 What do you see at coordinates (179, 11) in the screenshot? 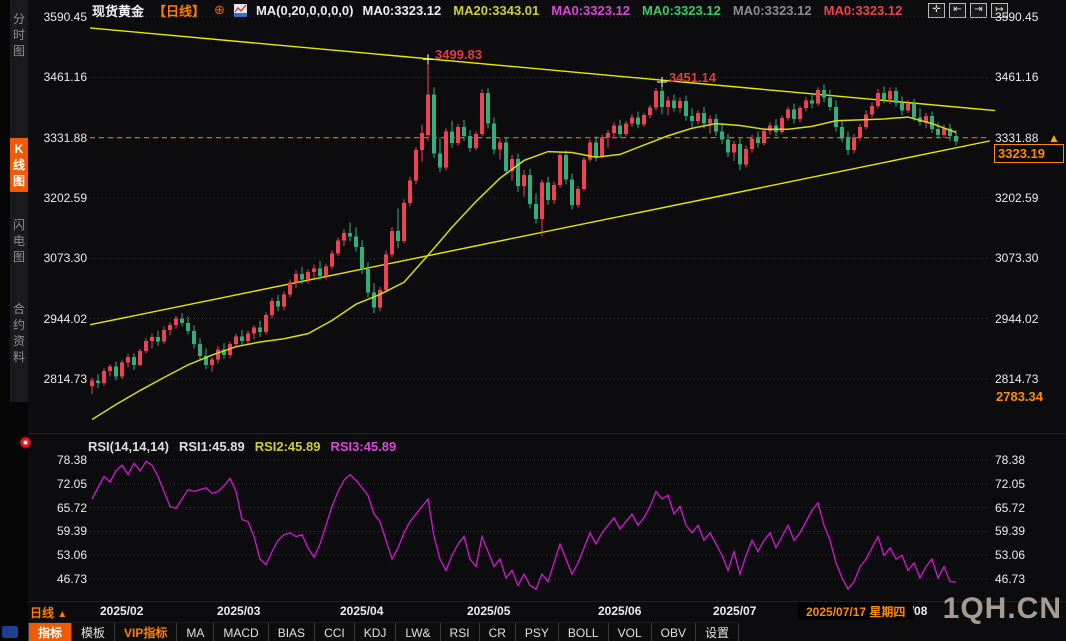
I see `period-tag: 【日线】` at bounding box center [179, 11].